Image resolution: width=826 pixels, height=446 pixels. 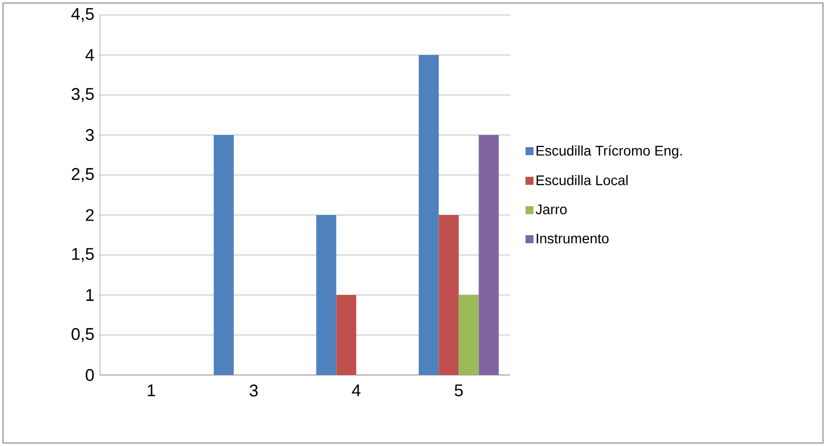 I want to click on y-tick-label: 0,5, so click(x=83, y=335).